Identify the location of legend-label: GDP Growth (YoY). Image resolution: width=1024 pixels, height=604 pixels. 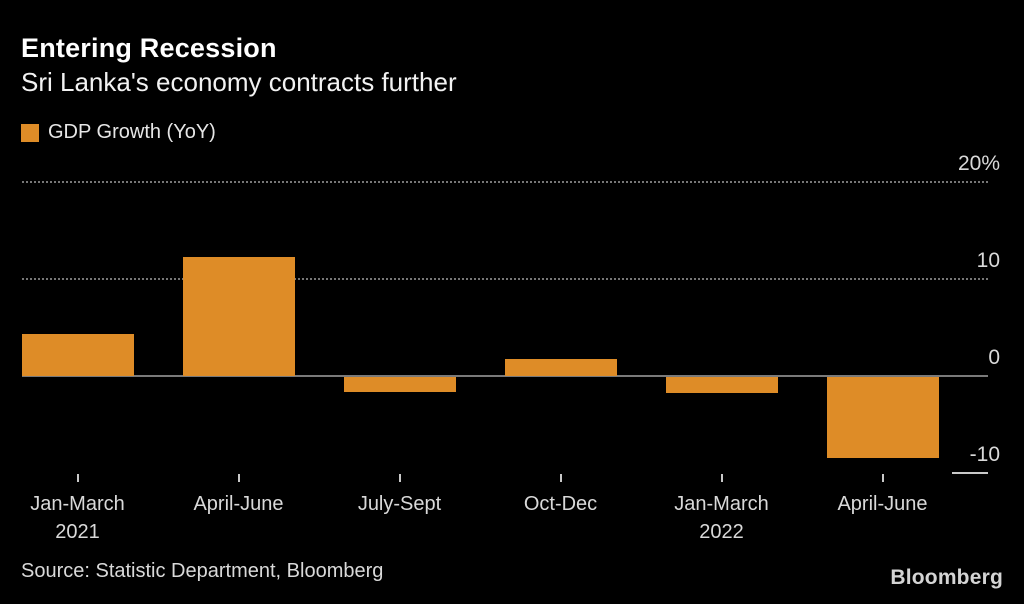
(132, 132).